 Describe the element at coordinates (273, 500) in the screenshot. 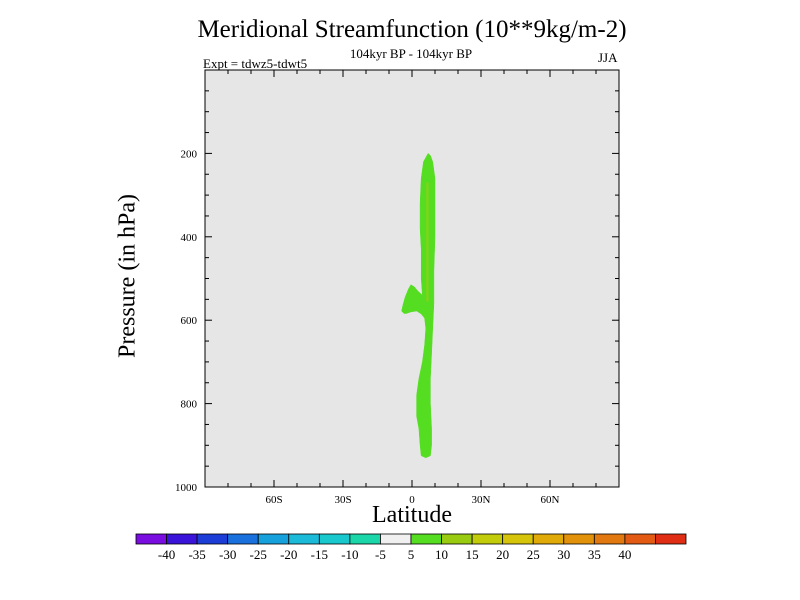

I see `x-tick-label: 60S` at that location.